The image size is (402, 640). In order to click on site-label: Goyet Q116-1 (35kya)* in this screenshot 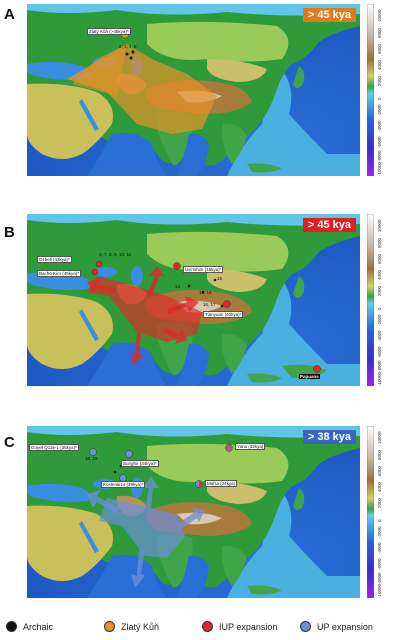, I will do `click(54, 447)`.